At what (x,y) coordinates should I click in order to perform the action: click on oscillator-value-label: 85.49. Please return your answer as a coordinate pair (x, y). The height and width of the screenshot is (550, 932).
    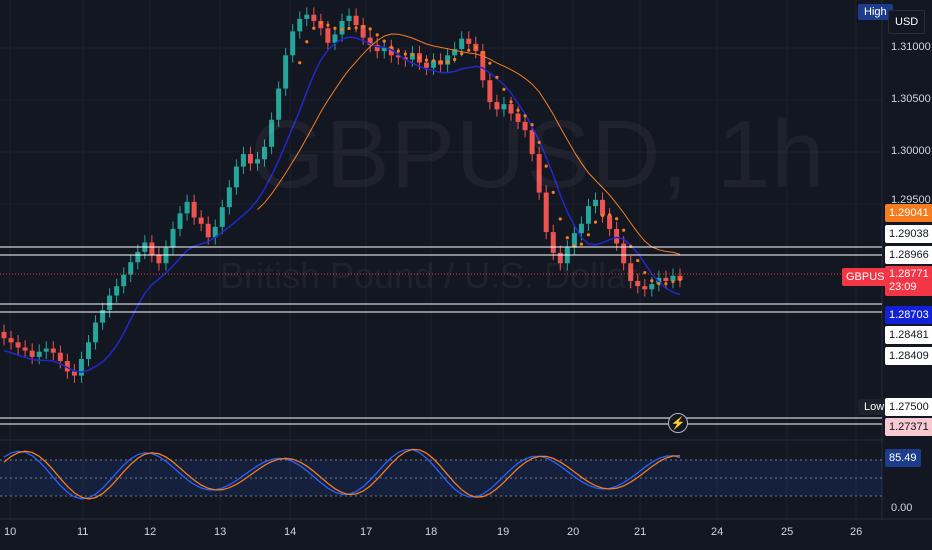
    Looking at the image, I should click on (903, 458).